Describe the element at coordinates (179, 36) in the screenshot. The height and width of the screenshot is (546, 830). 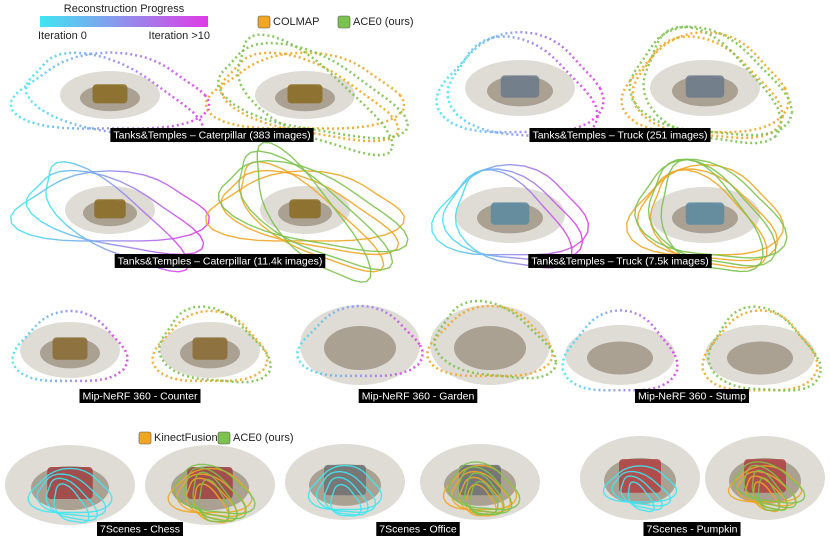
I see `progress-end: Iteration >10` at that location.